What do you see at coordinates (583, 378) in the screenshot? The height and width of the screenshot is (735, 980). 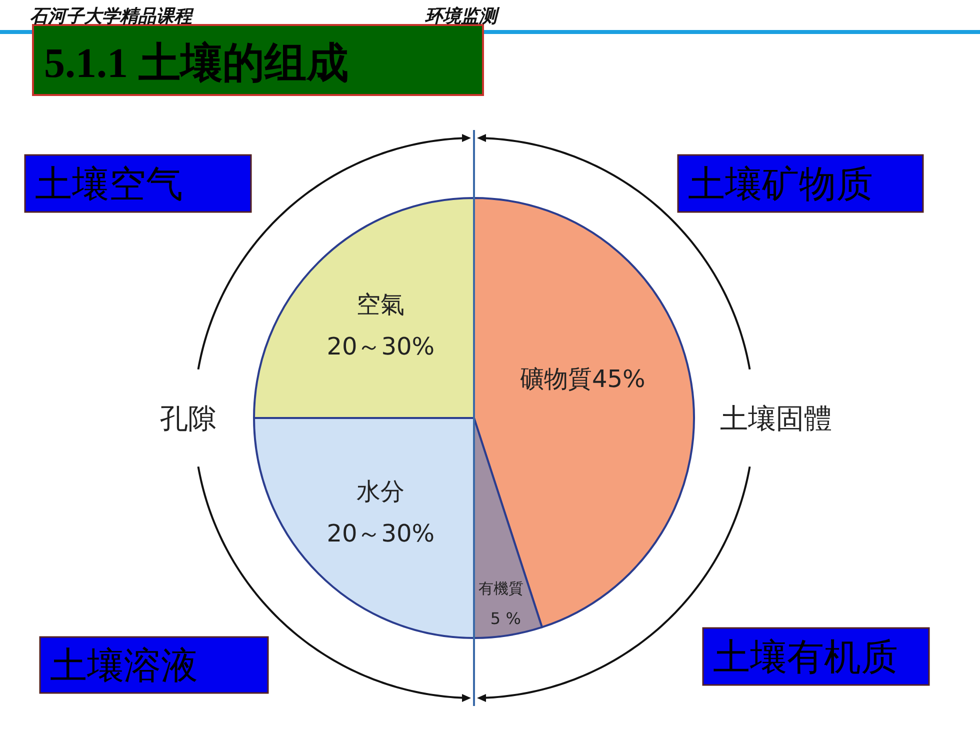 I see `slice-label: 礦物質45%` at bounding box center [583, 378].